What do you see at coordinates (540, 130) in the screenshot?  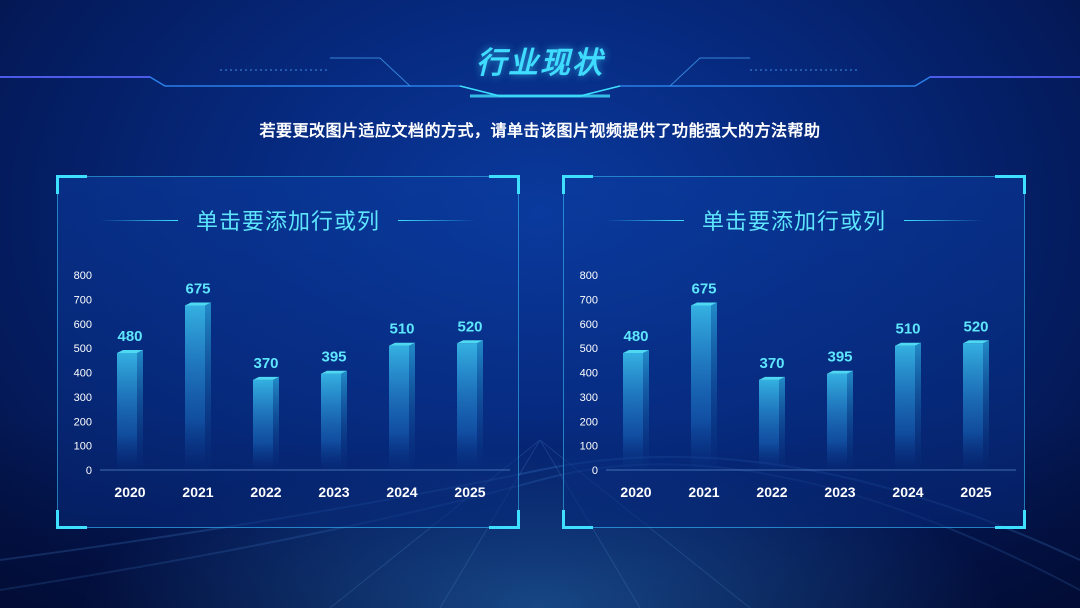 I see `page-subtitle: 若要更改图片适应文档的方式，请单击该图片视频提供了功能强大的方法帮助` at bounding box center [540, 130].